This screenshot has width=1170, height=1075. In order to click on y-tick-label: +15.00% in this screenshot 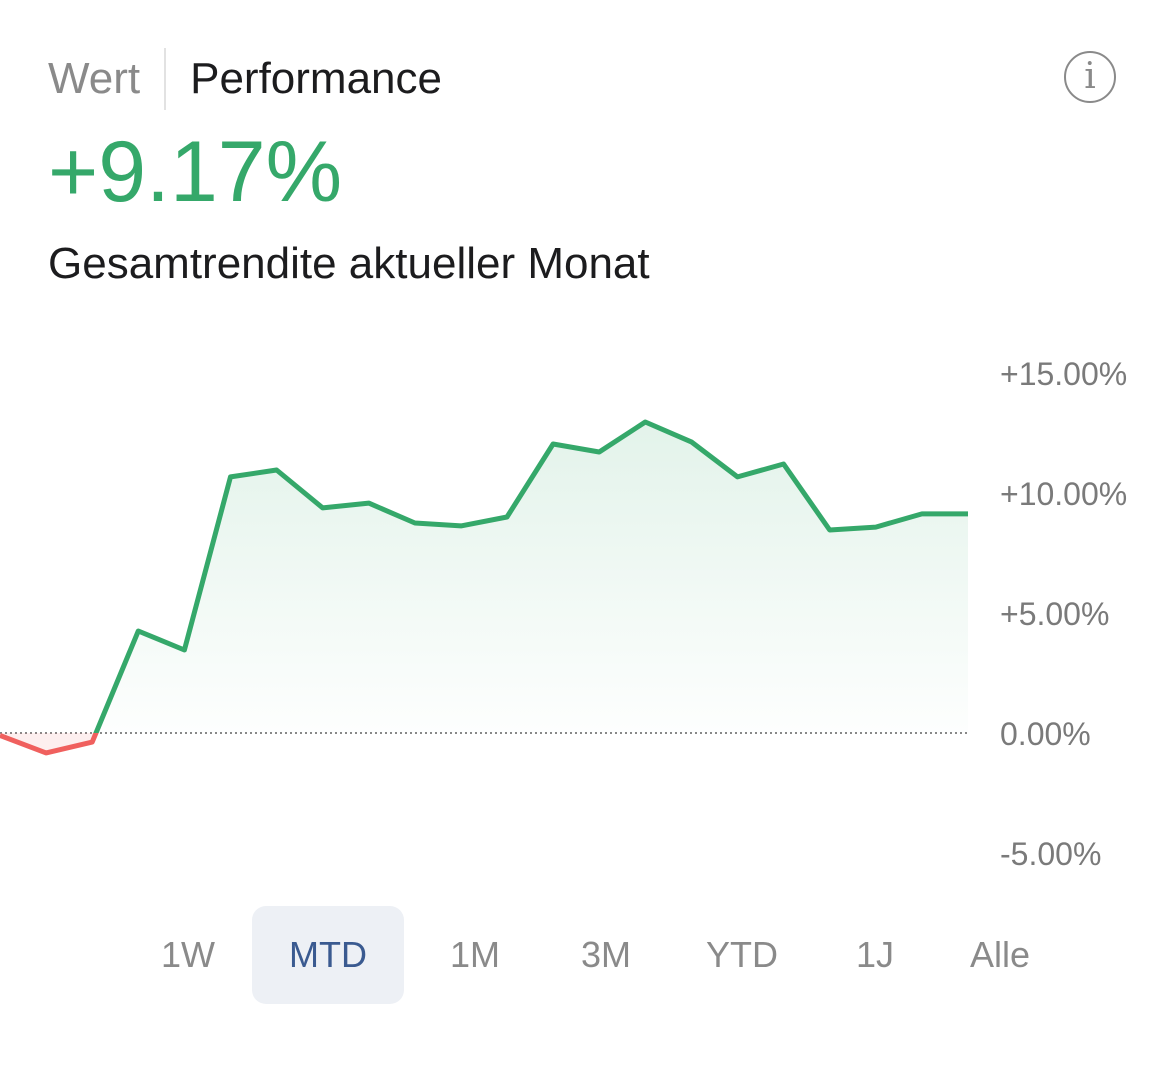, I will do `click(1063, 374)`.